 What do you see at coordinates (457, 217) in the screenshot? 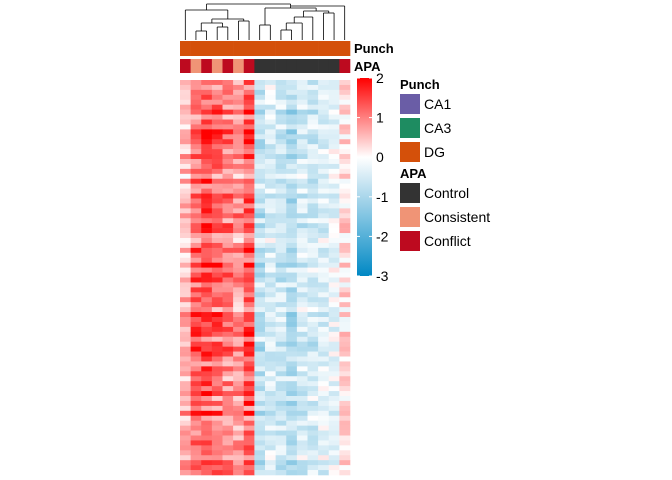
I see `legend-item-label: Consistent` at bounding box center [457, 217].